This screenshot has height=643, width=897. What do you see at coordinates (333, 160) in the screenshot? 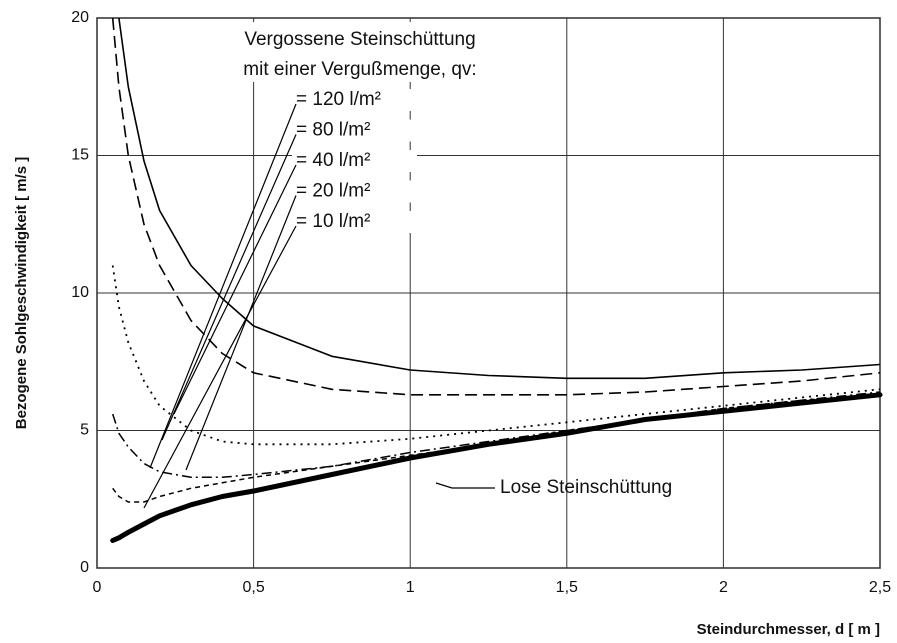
I see `legend-label: = 40 l/m²` at bounding box center [333, 160].